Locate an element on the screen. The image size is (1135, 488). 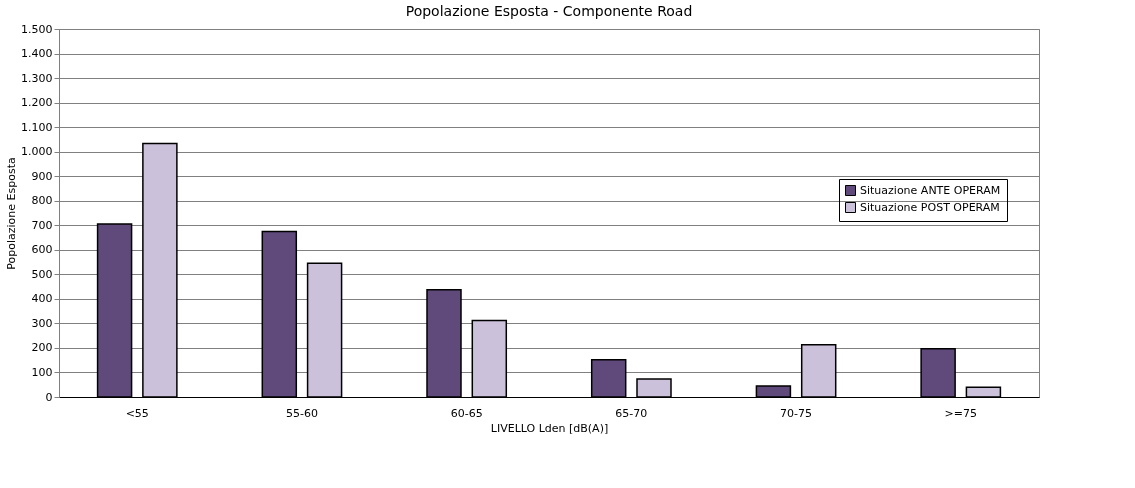
legend-label: Situazione POST OPERAM is located at coordinates (930, 207).